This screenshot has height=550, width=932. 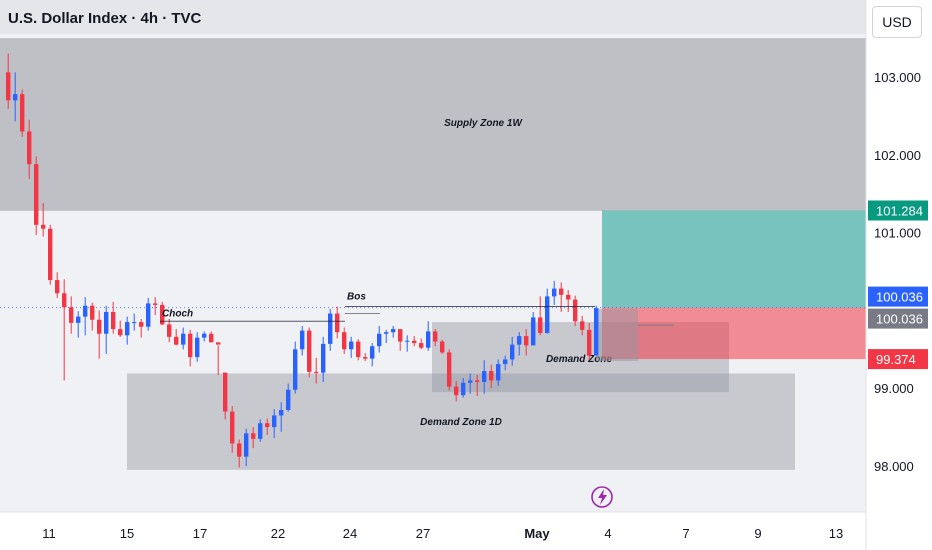 I want to click on price-badge-label: 101.284, so click(x=899, y=211).